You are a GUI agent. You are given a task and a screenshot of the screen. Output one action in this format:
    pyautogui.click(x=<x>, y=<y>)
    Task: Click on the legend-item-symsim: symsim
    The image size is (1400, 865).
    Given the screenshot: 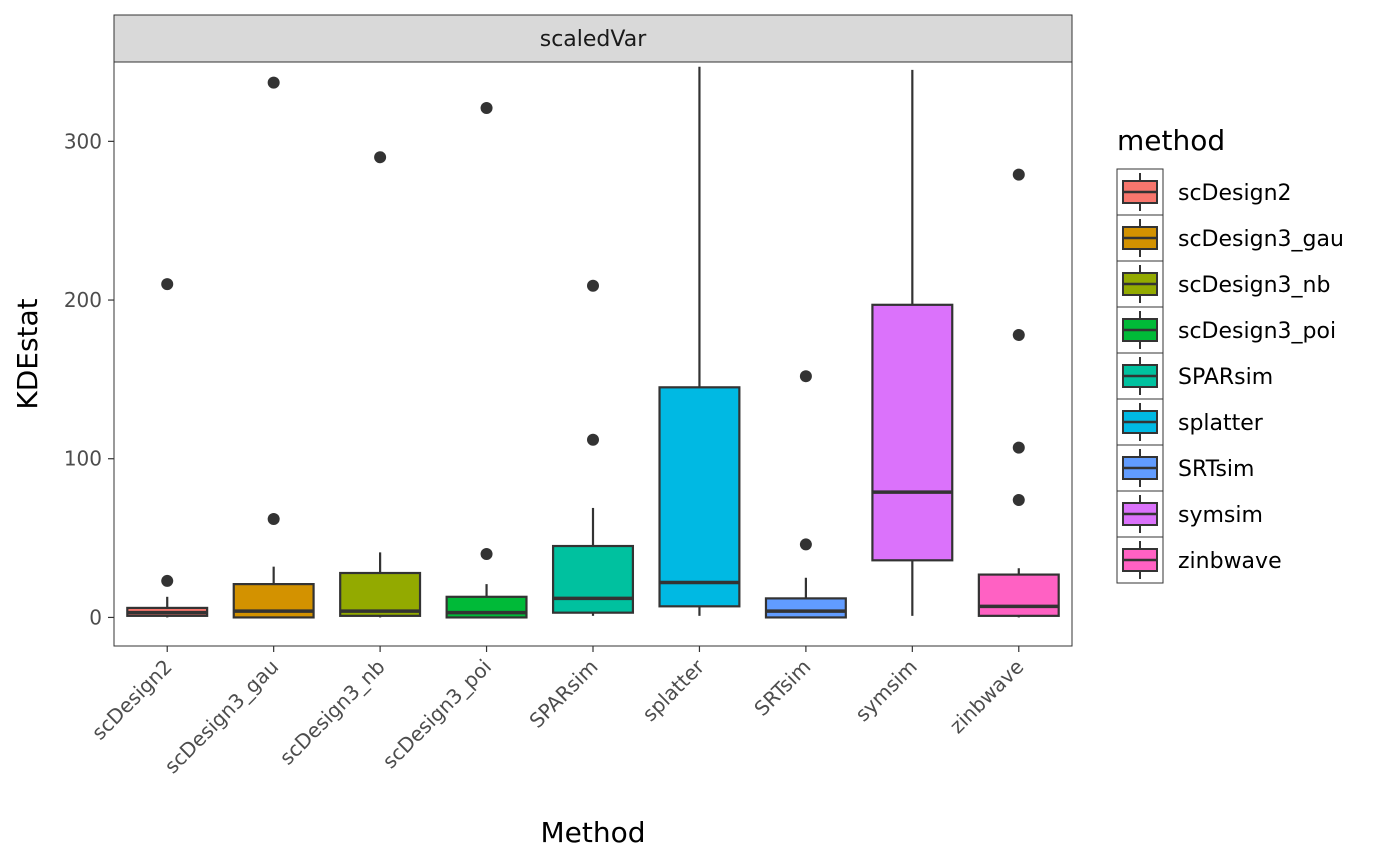 What is the action you would take?
    pyautogui.click(x=1189, y=514)
    